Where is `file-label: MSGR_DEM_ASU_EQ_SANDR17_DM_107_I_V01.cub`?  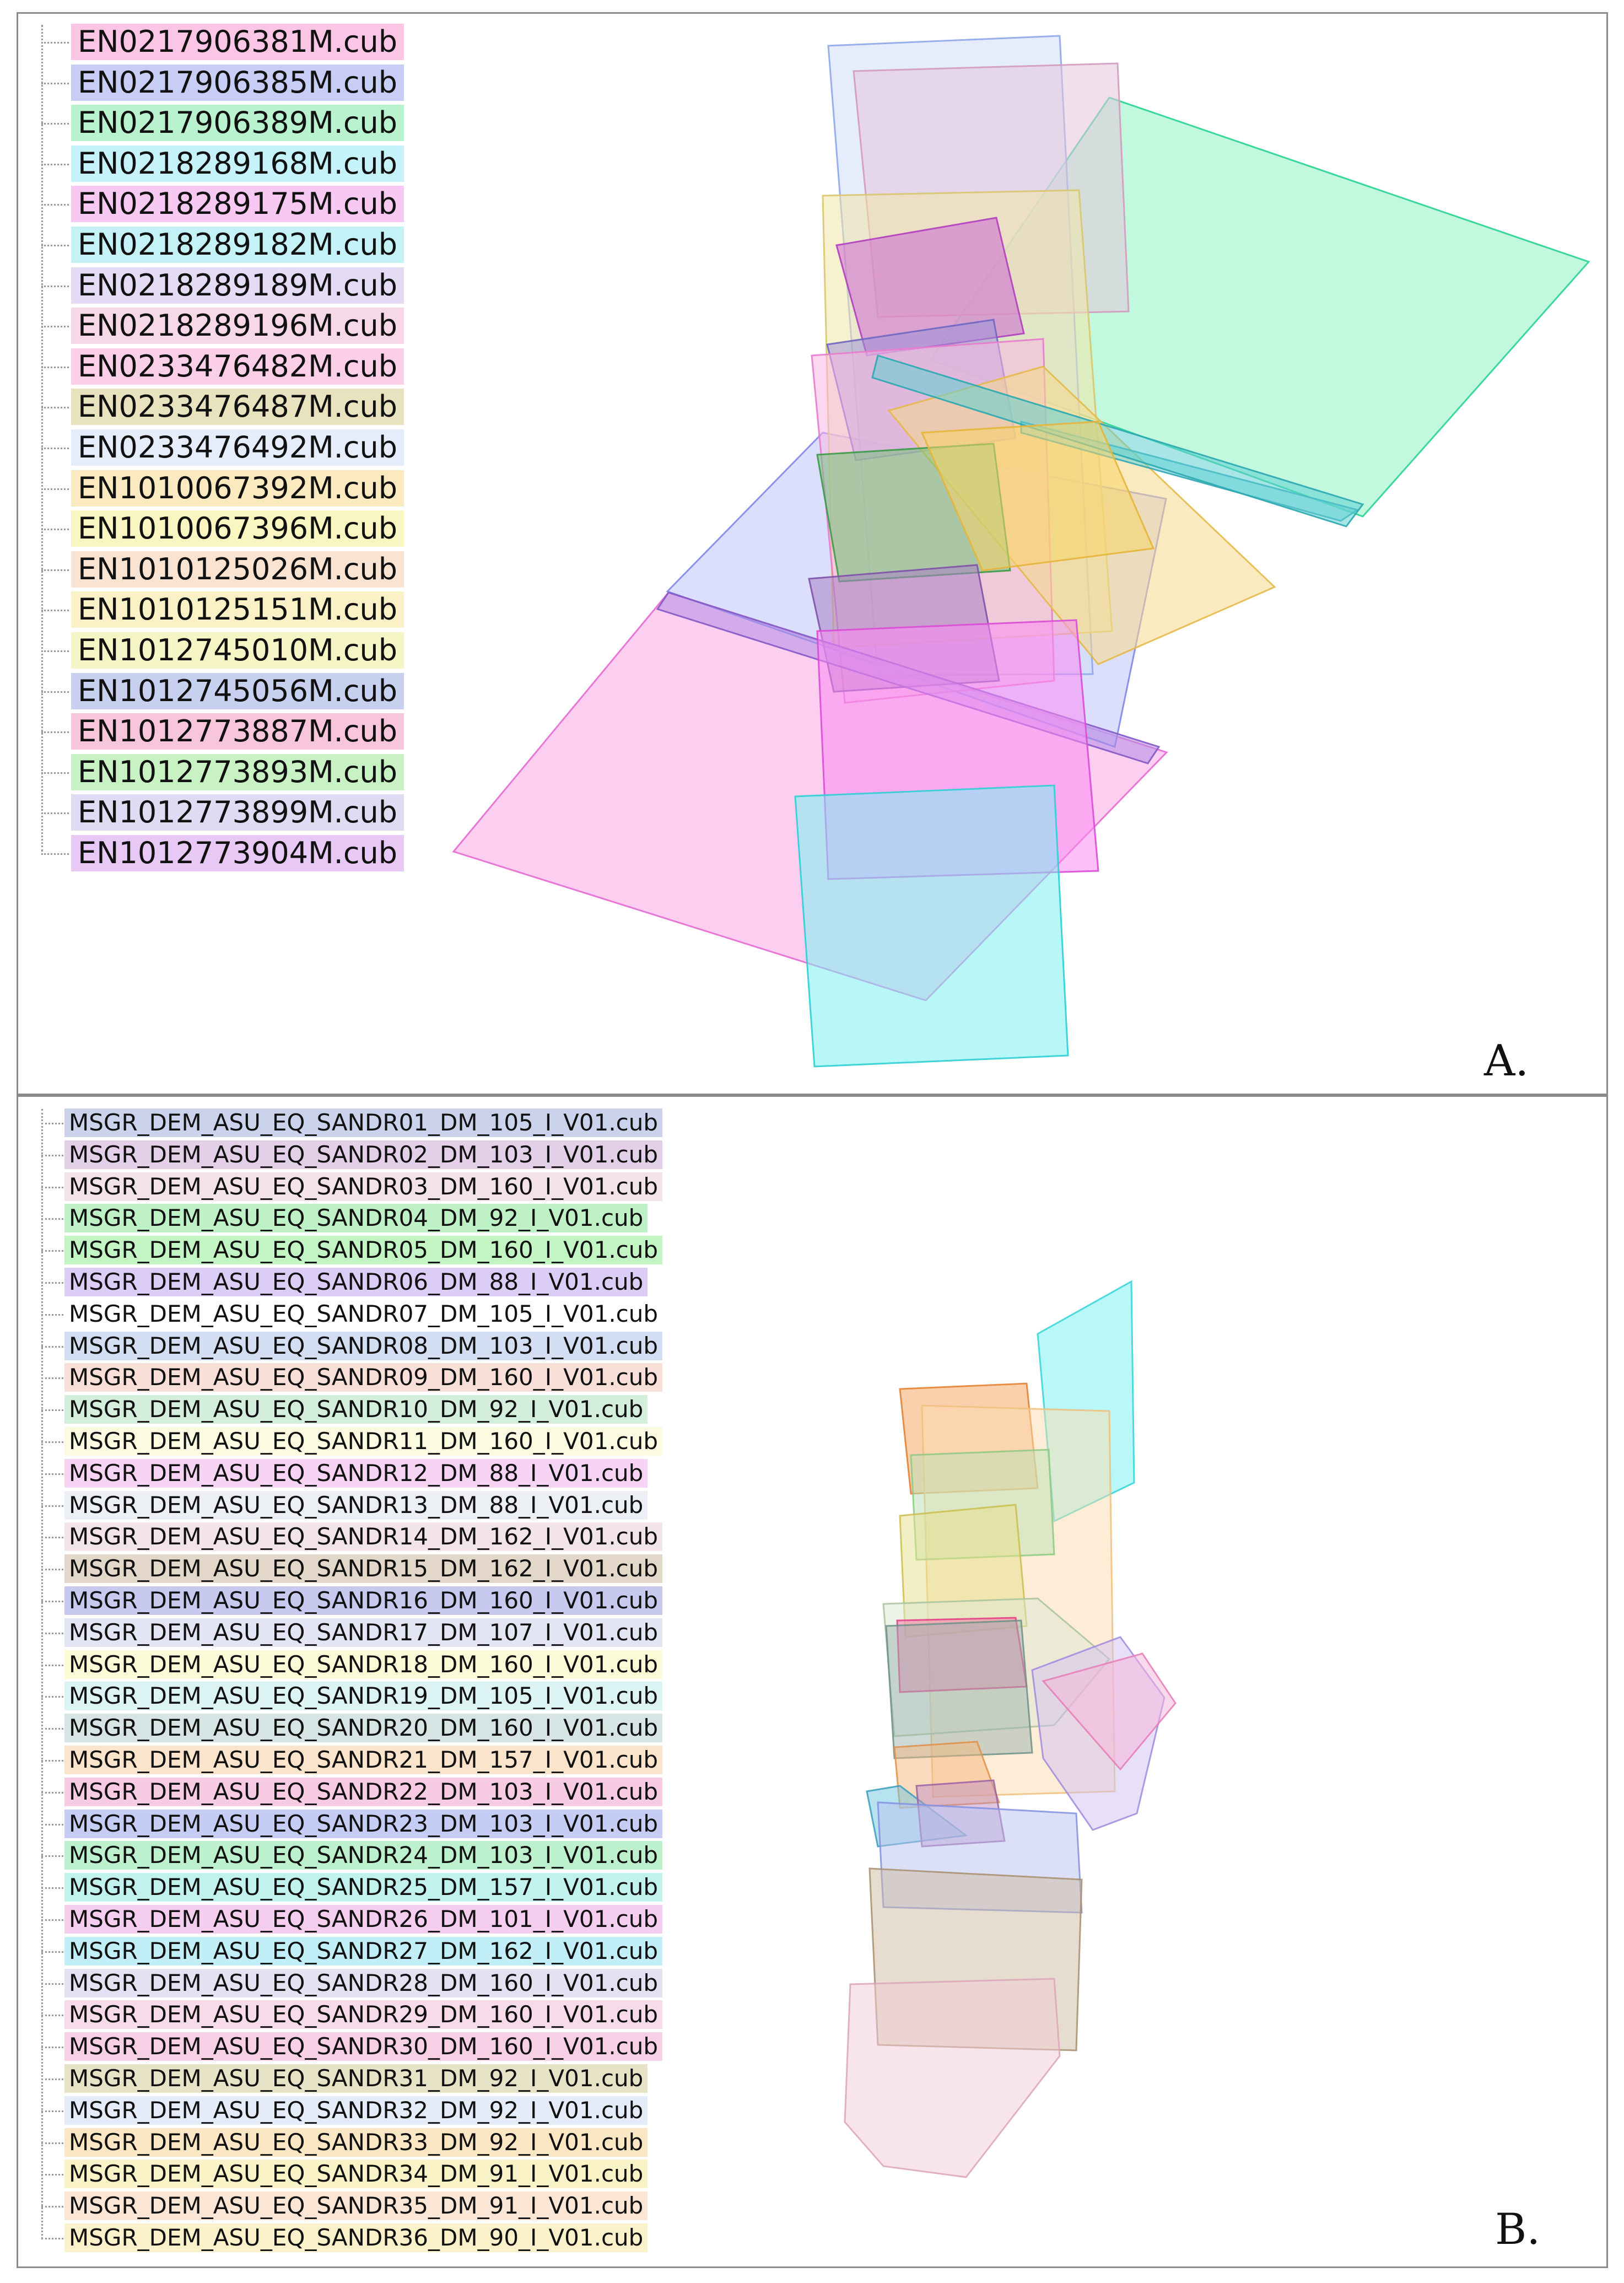
file-label: MSGR_DEM_ASU_EQ_SANDR17_DM_107_I_V01.cub is located at coordinates (363, 1632).